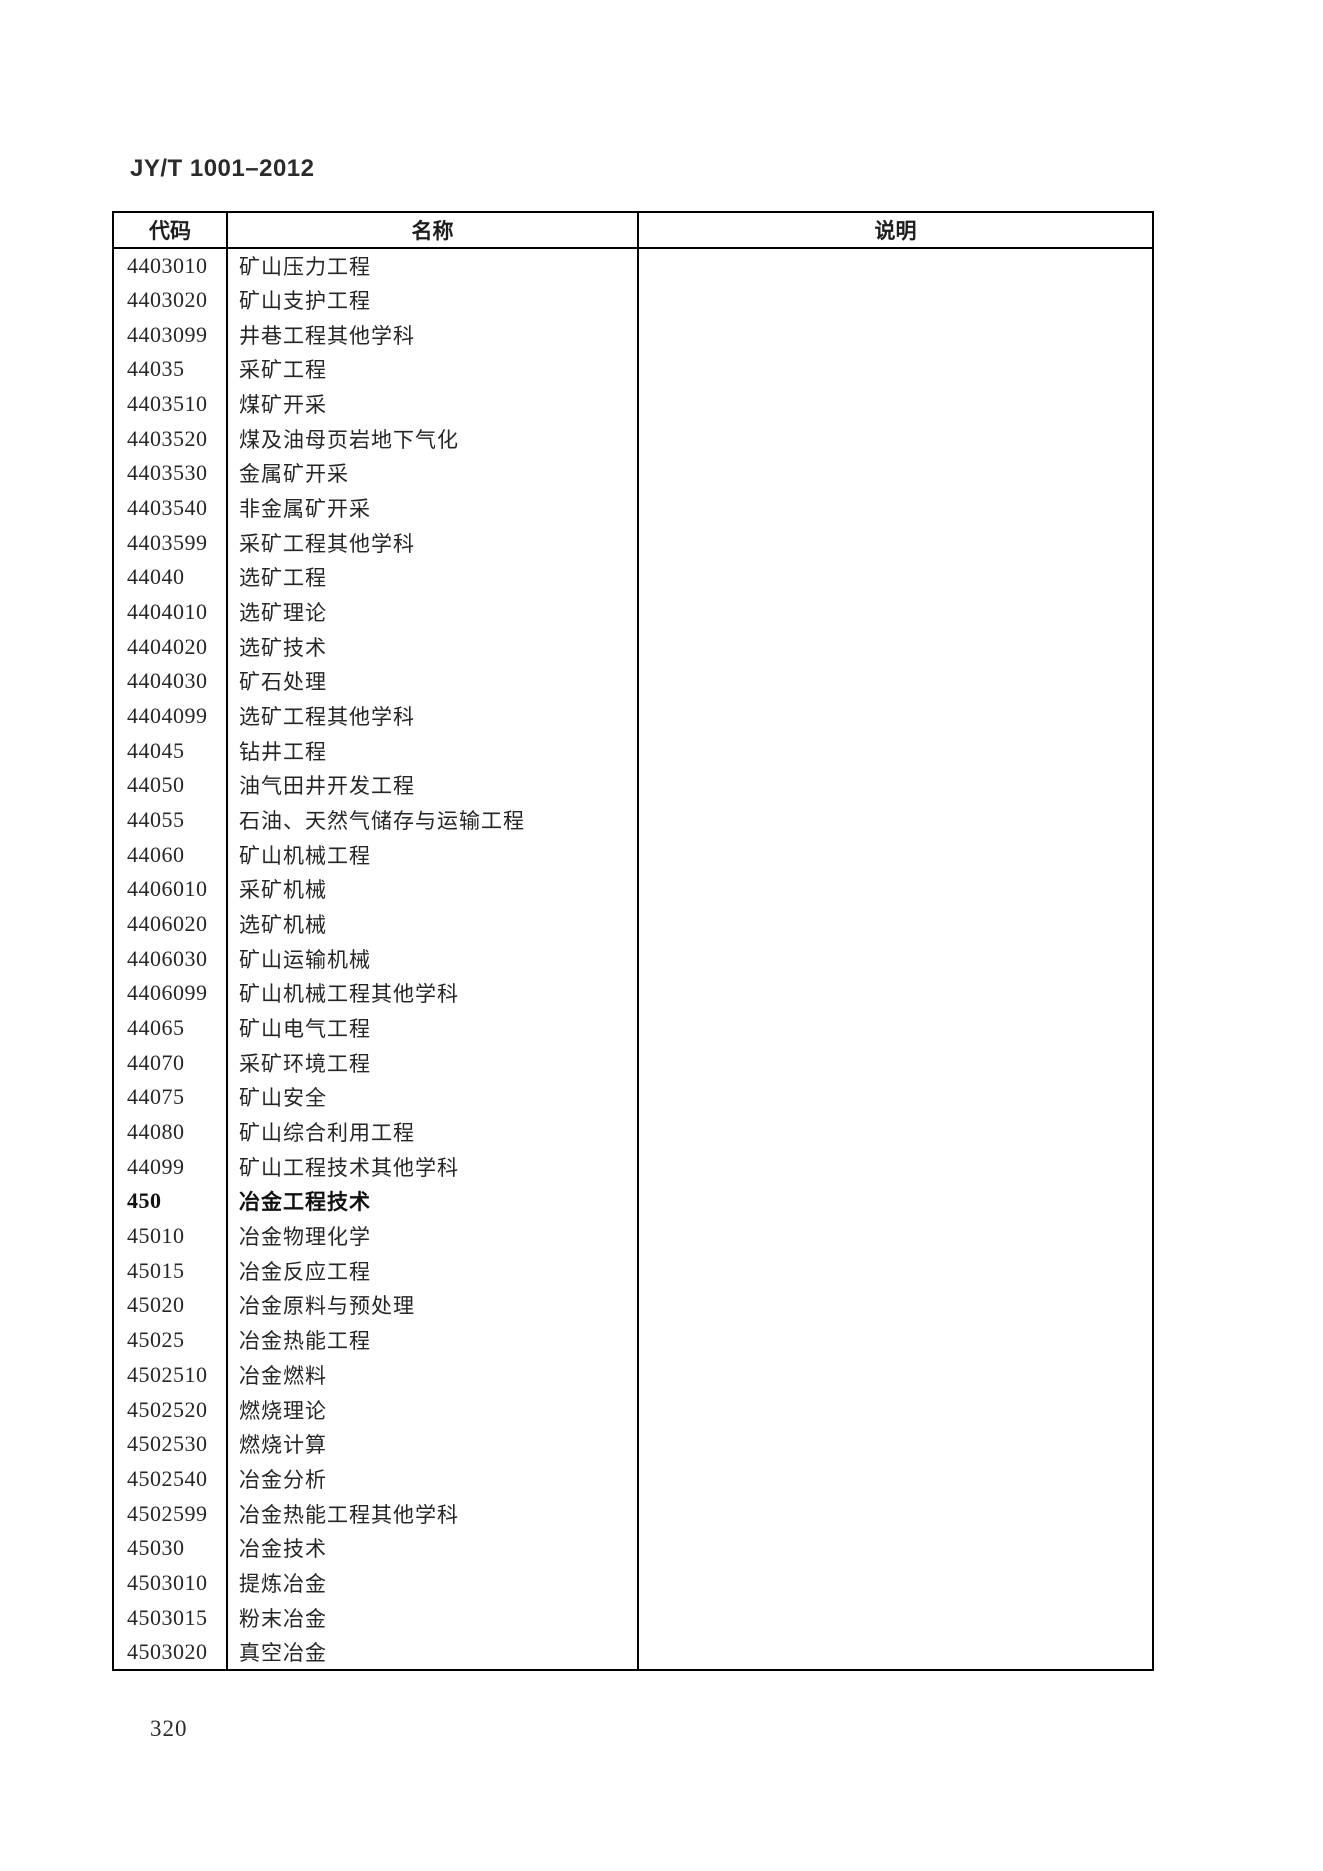 The width and height of the screenshot is (1323, 1871). What do you see at coordinates (633, 1305) in the screenshot?
I see `table-row: 45020 冶金原料与预处理` at bounding box center [633, 1305].